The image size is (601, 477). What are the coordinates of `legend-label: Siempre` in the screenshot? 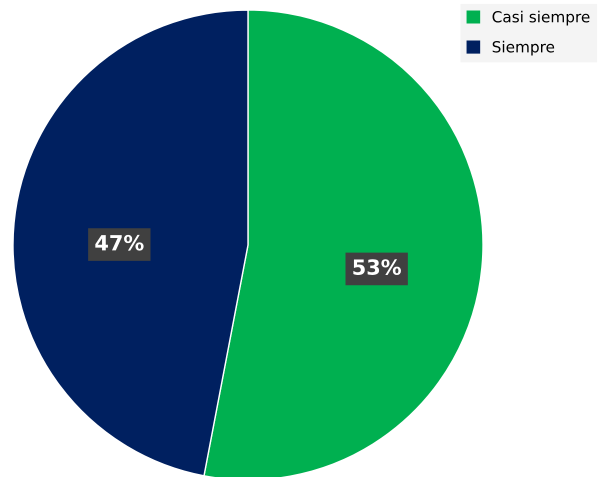 It's located at (523, 48).